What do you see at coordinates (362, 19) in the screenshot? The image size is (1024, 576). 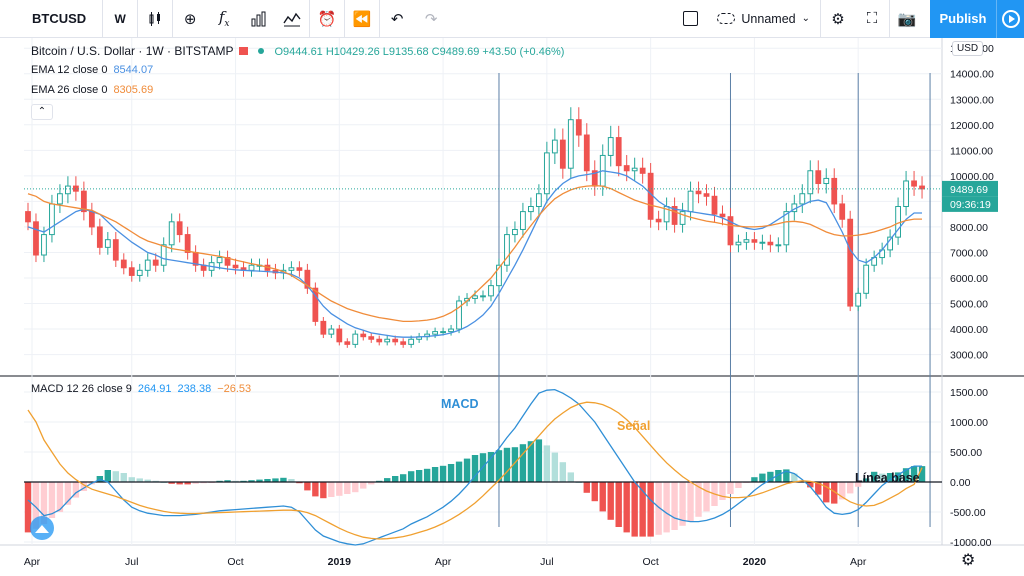 I see `replay-icon: ⏪` at bounding box center [362, 19].